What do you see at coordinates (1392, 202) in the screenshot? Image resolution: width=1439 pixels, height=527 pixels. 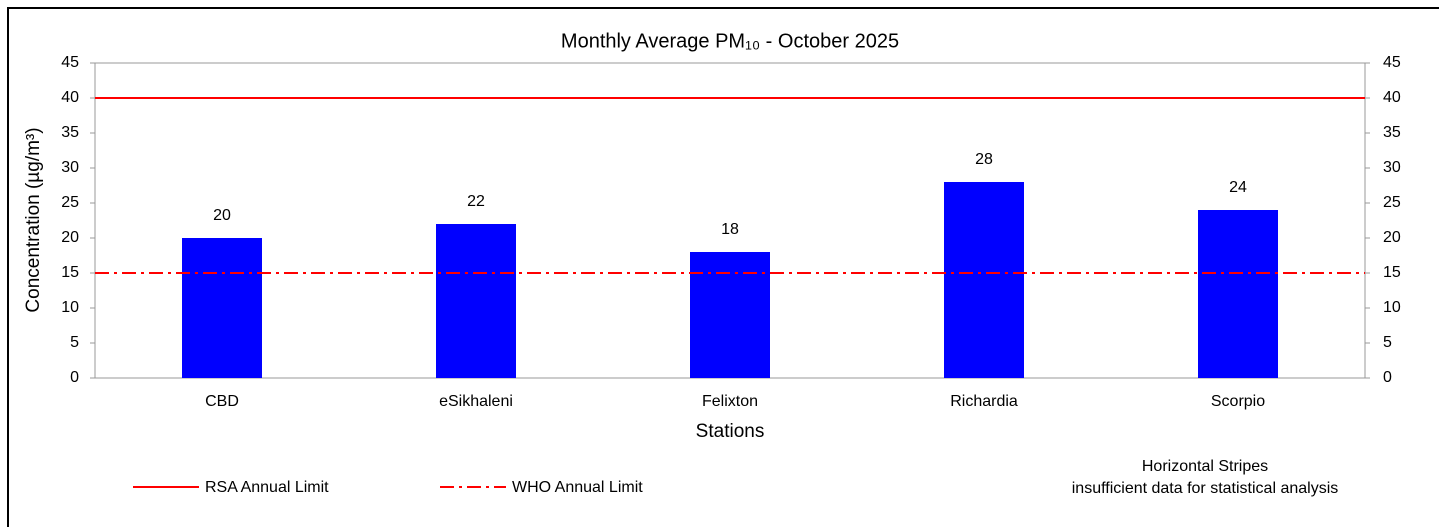 I see `y2-tick-label: 25` at bounding box center [1392, 202].